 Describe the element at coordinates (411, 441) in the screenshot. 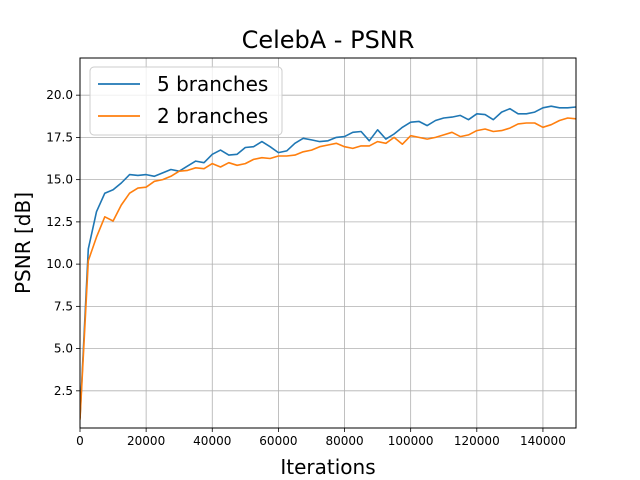

I see `x-tick-label: 100000` at that location.